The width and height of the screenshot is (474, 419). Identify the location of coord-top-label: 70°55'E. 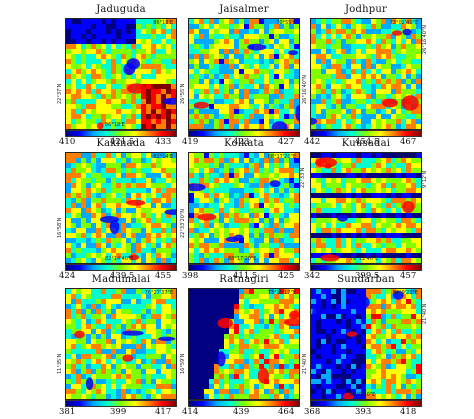
(286, 23).